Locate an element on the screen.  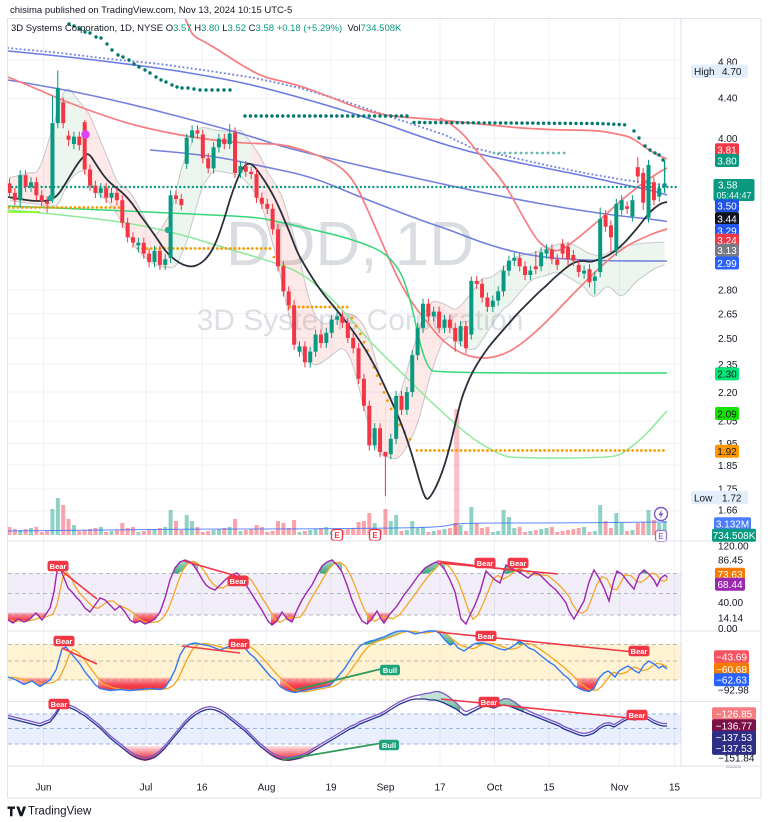
svg-text: 1.85 is located at coordinates (728, 466).